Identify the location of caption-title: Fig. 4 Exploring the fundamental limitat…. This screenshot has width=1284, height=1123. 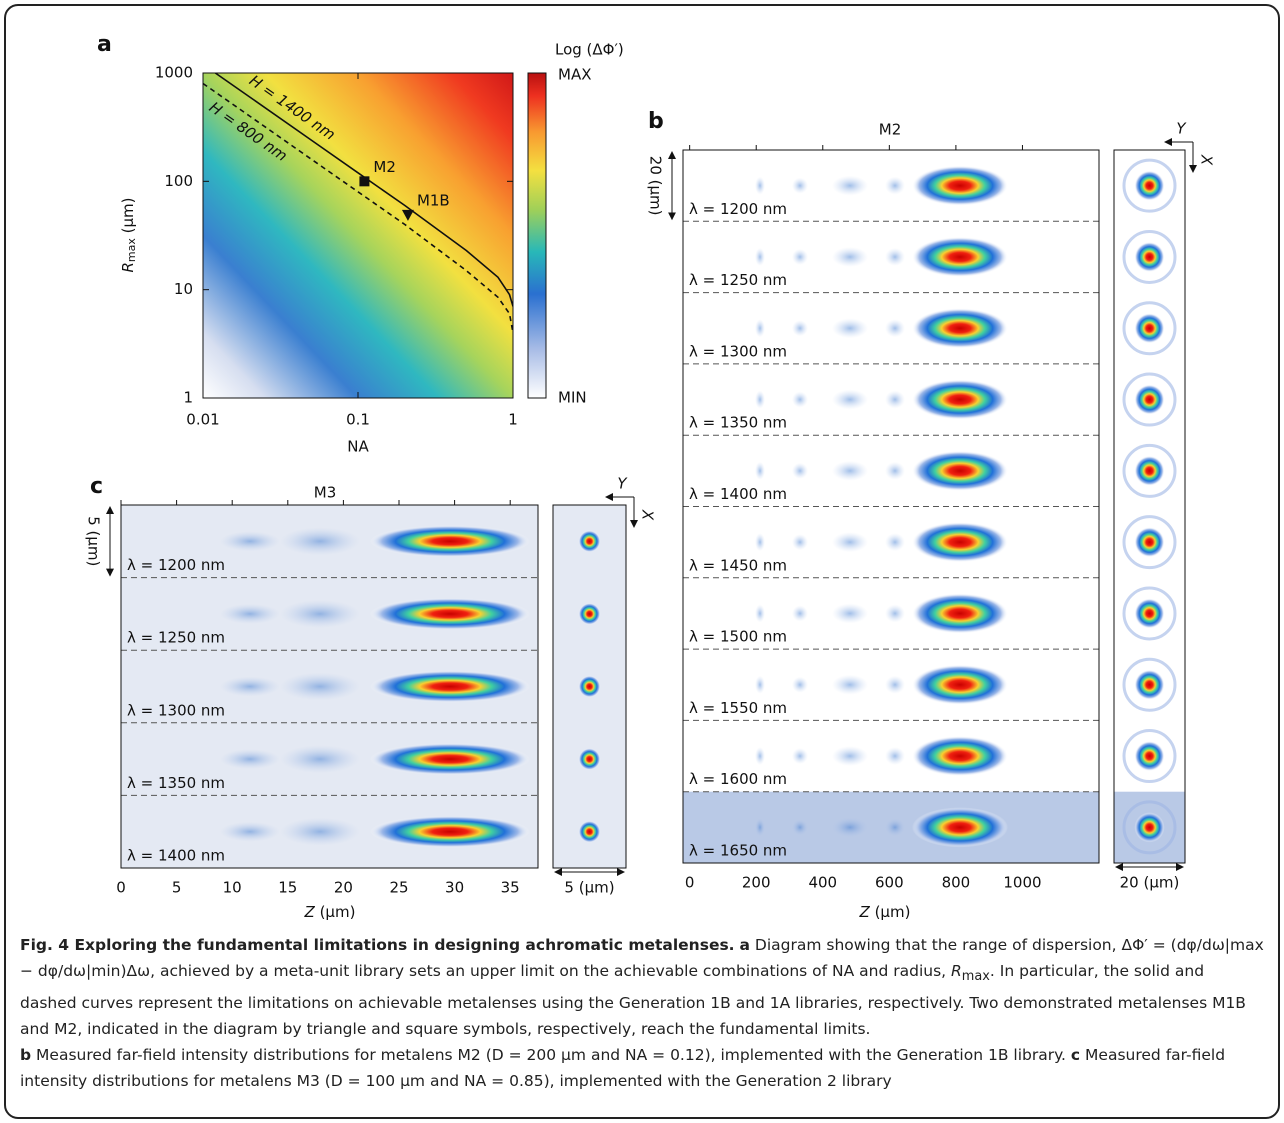
(377, 945).